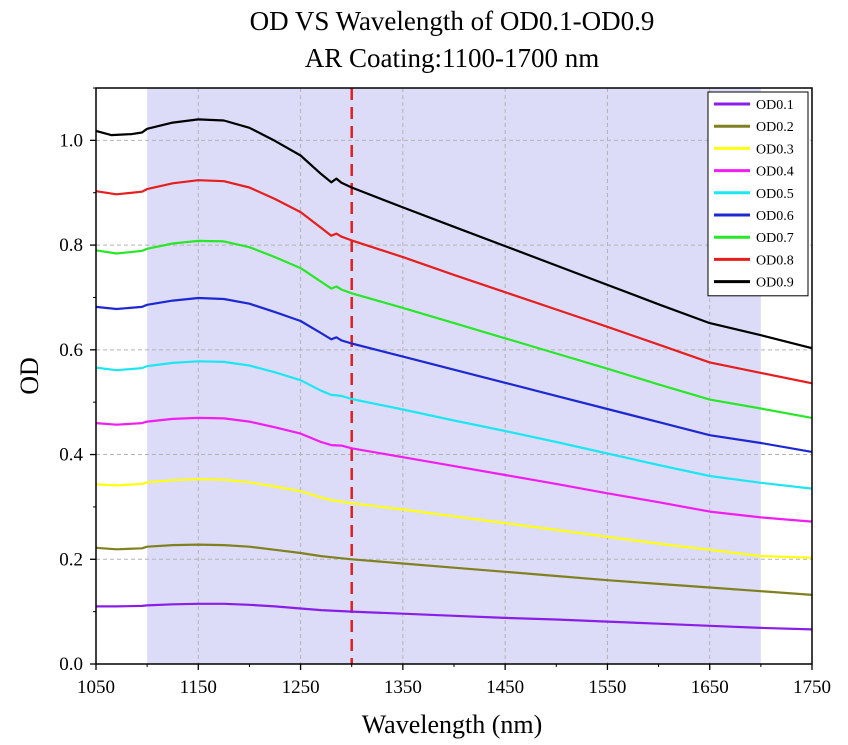 The height and width of the screenshot is (745, 848). I want to click on x-tick-label: 1350, so click(403, 687).